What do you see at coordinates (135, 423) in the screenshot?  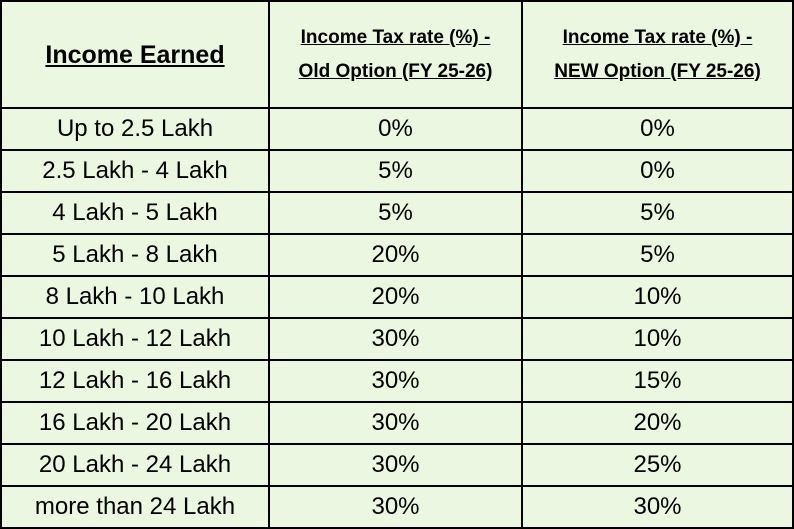 I see `income-bracket: 16 Lakh - 20 Lakh` at bounding box center [135, 423].